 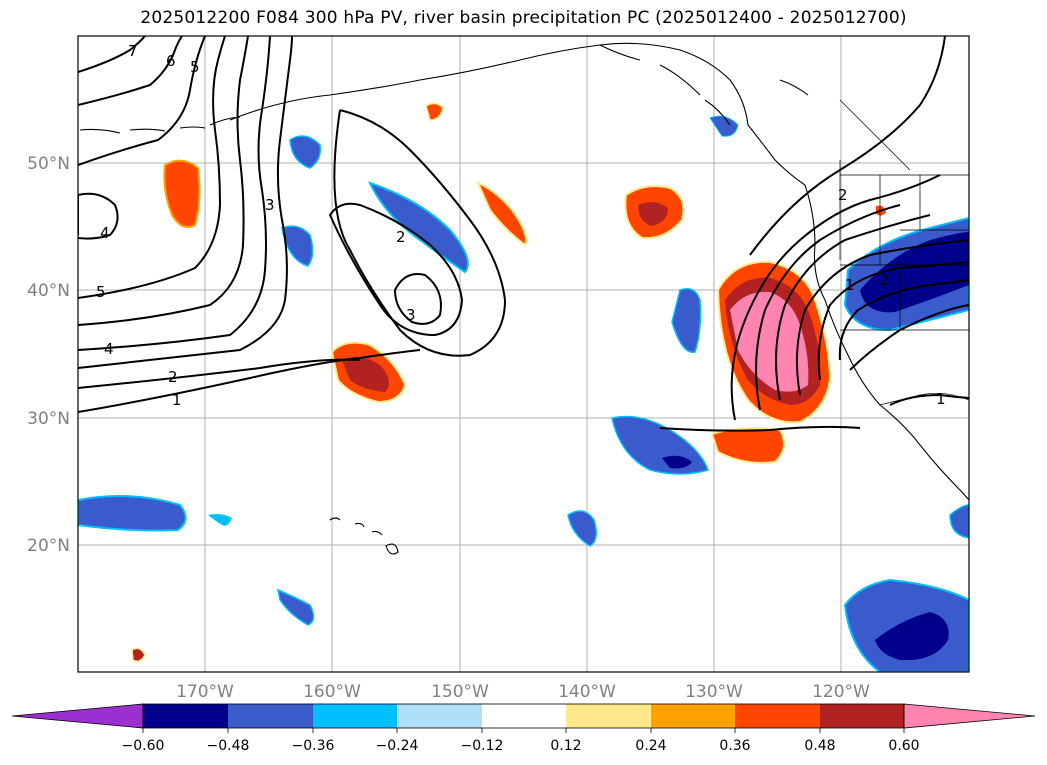 What do you see at coordinates (171, 61) in the screenshot?
I see `contour-label: 6` at bounding box center [171, 61].